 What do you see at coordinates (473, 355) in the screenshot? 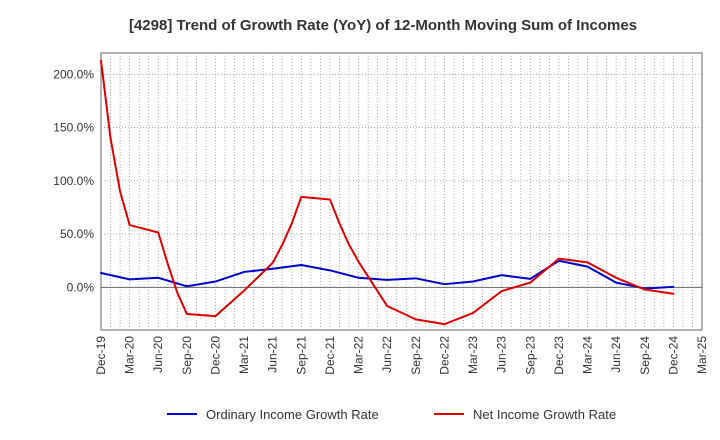
I see `x-tick-label: Mar-23` at bounding box center [473, 355].